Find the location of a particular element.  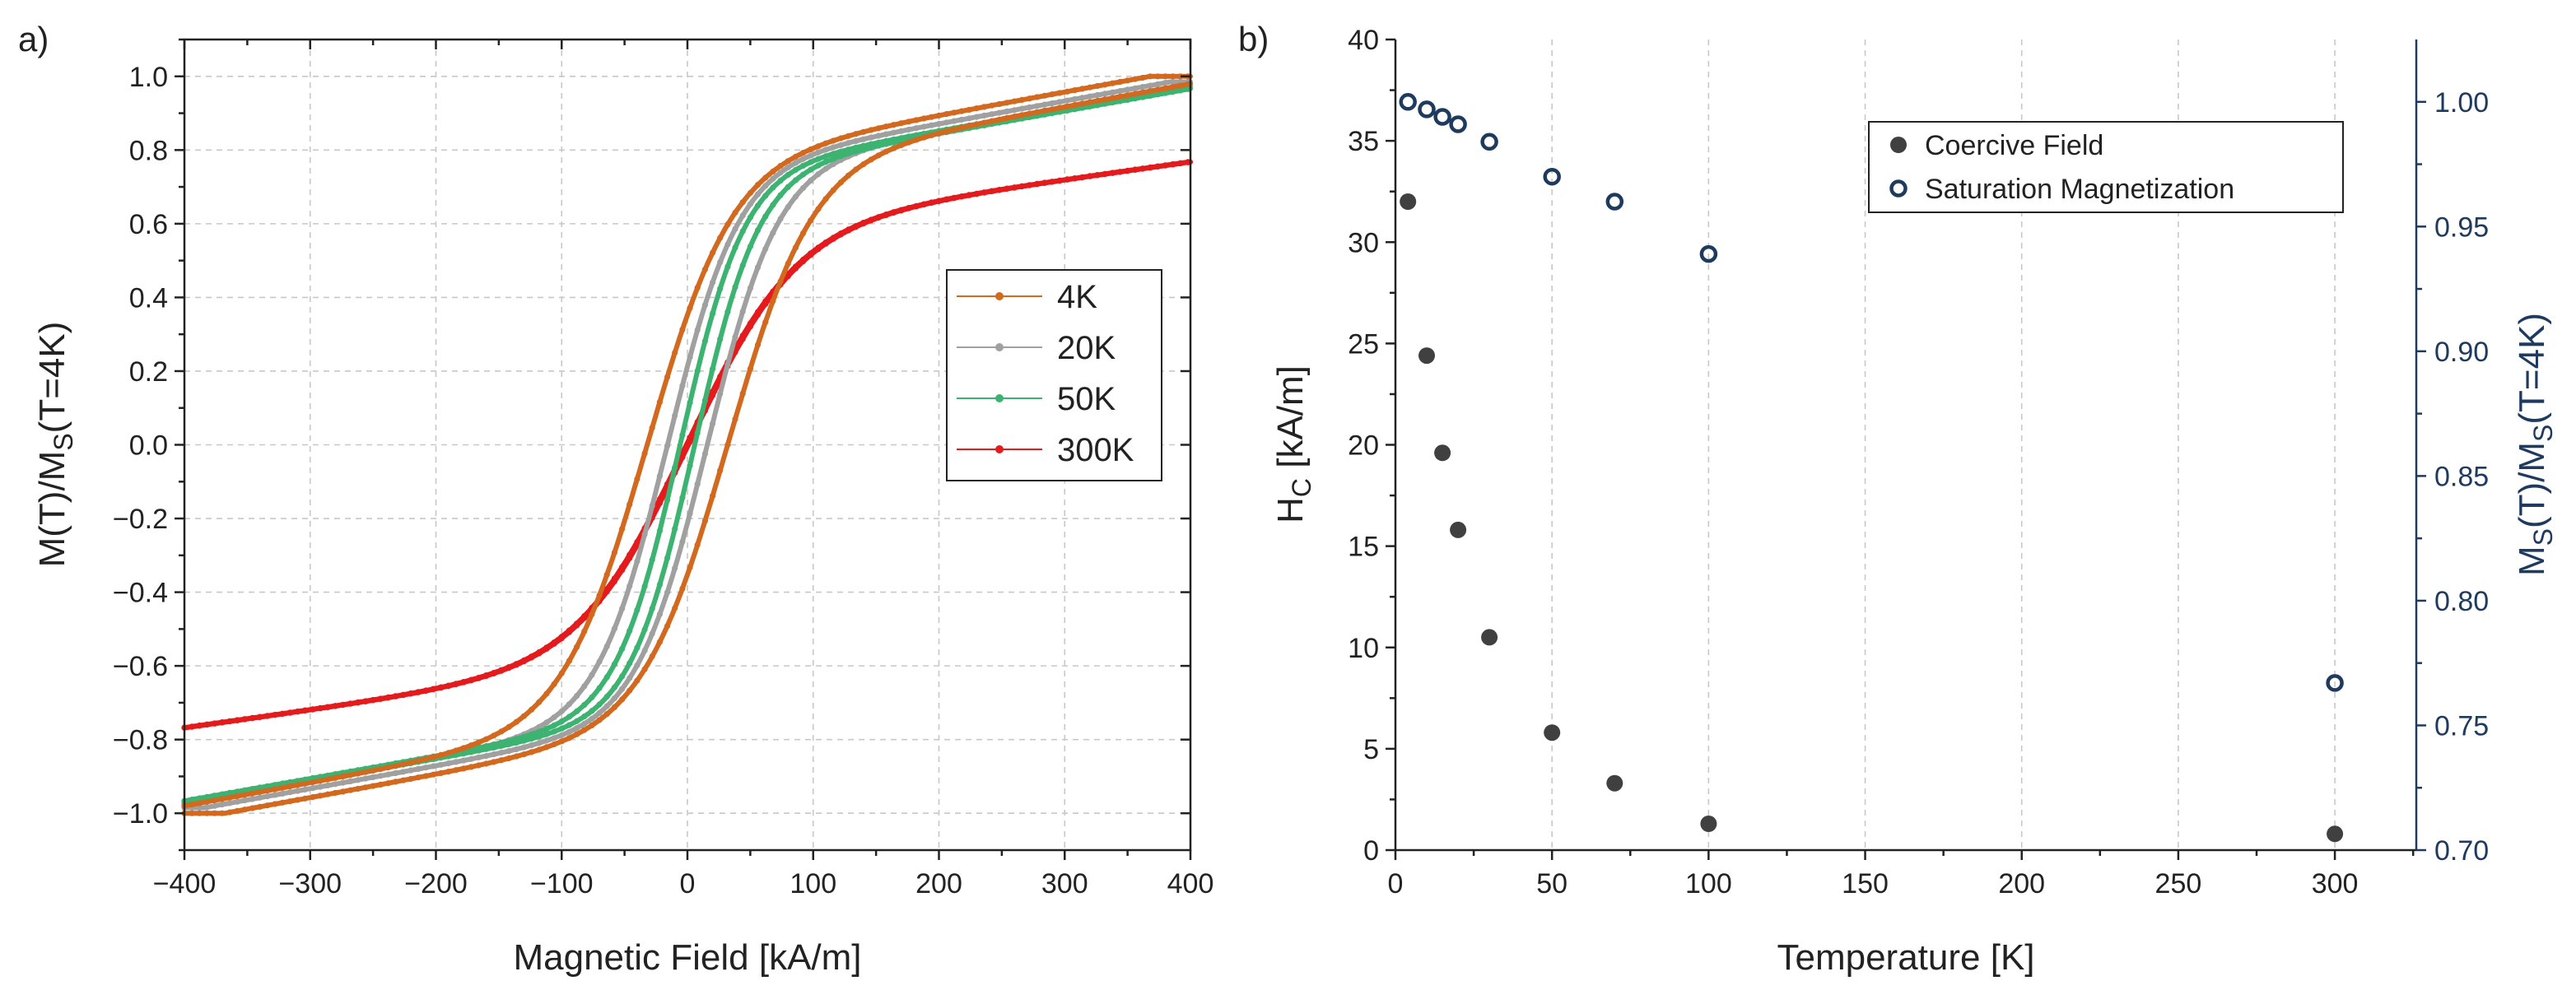

panel-a-y-tick-labels: −1.0 −0.8 −0.6 −0.4 −0.2 0.0 0.2 0.4 0.6 0.8 1.0 is located at coordinates (140, 446).